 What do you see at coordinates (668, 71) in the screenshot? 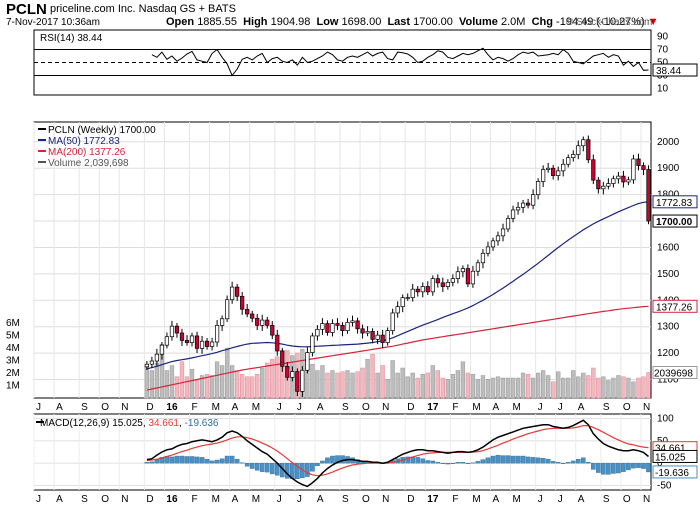
I see `rsi-value-text: 38.44` at bounding box center [668, 71].